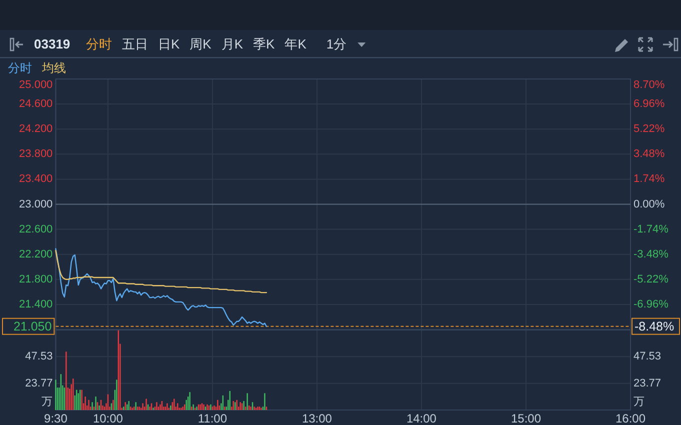  What do you see at coordinates (36, 304) in the screenshot?
I see `y-tick-label: 21.400` at bounding box center [36, 304].